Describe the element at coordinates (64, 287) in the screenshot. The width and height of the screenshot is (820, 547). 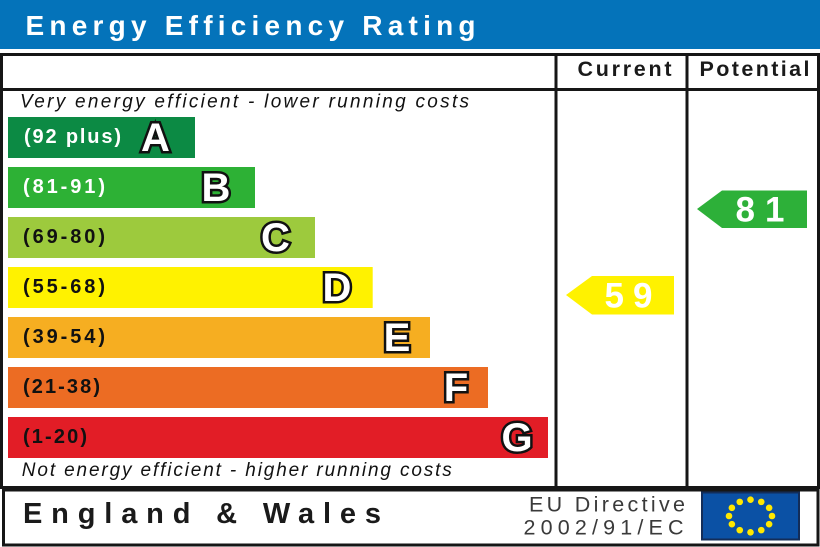
I see `svg-text: (55-68)` at that location.